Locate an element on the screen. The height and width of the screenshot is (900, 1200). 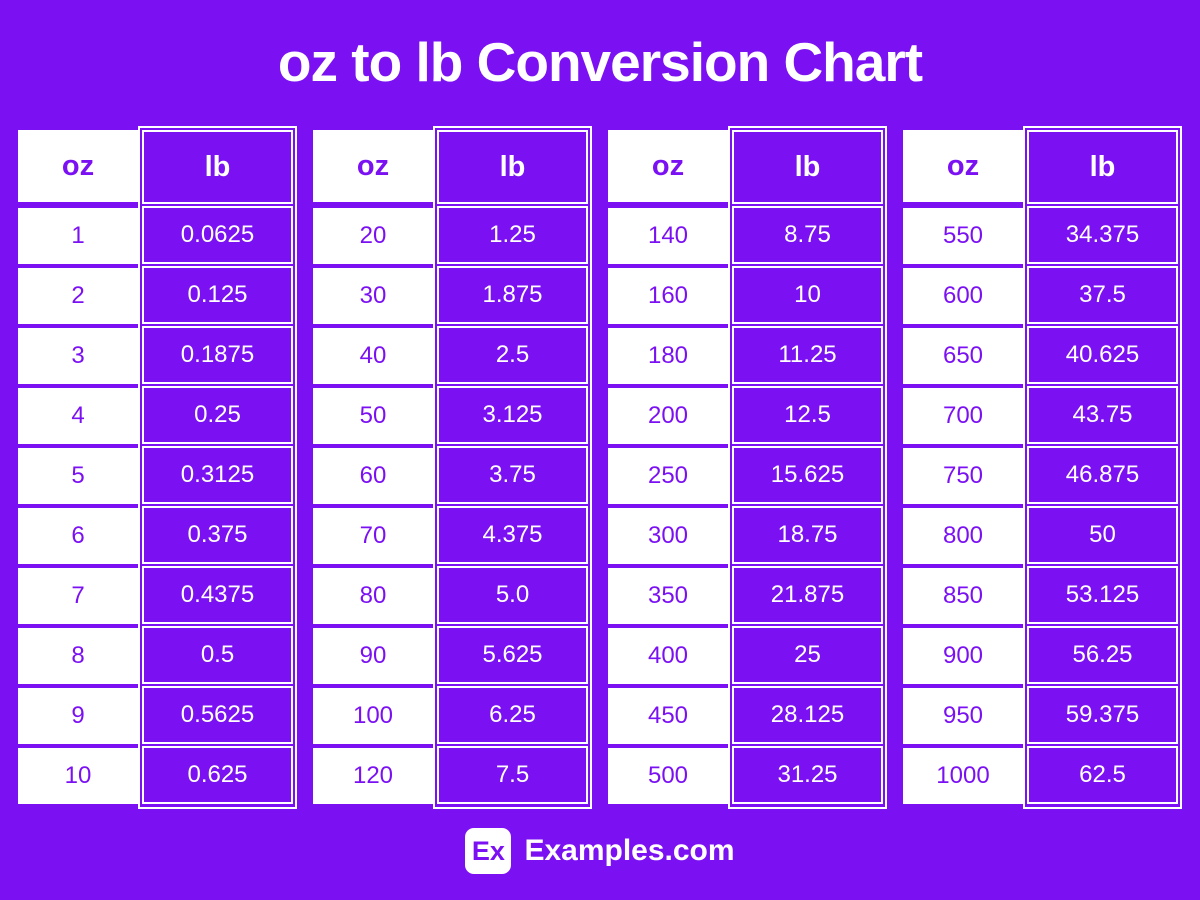
oz-cell: 5 is located at coordinates (78, 476).